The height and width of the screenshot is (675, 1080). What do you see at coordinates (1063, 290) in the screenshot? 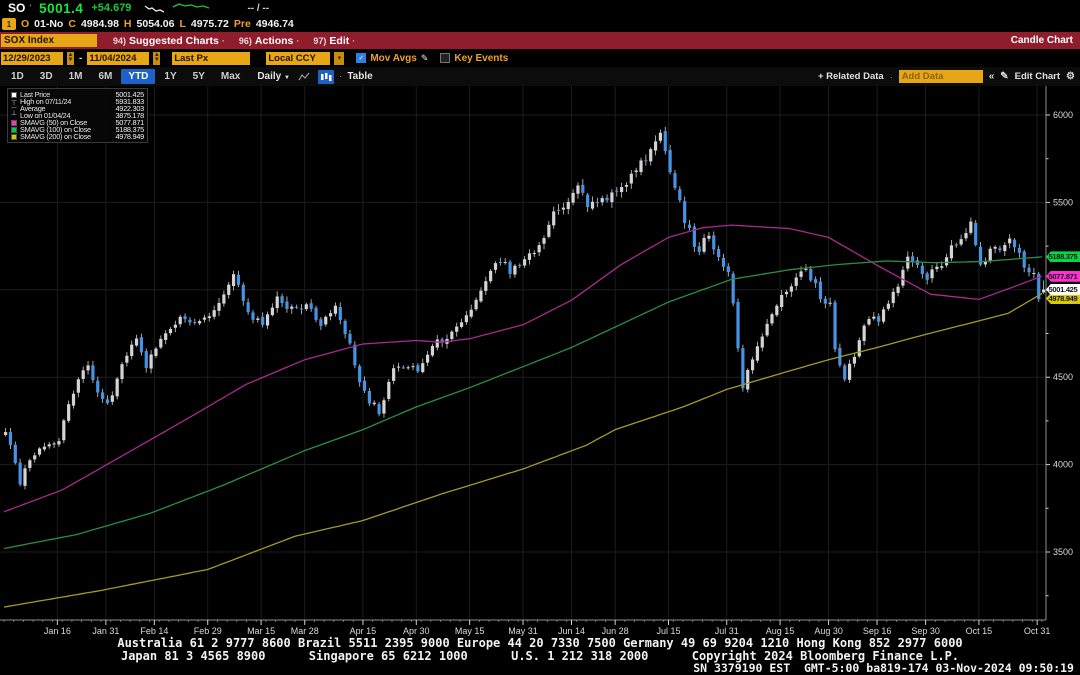
I see `price-badge: 5001.425` at bounding box center [1063, 290].